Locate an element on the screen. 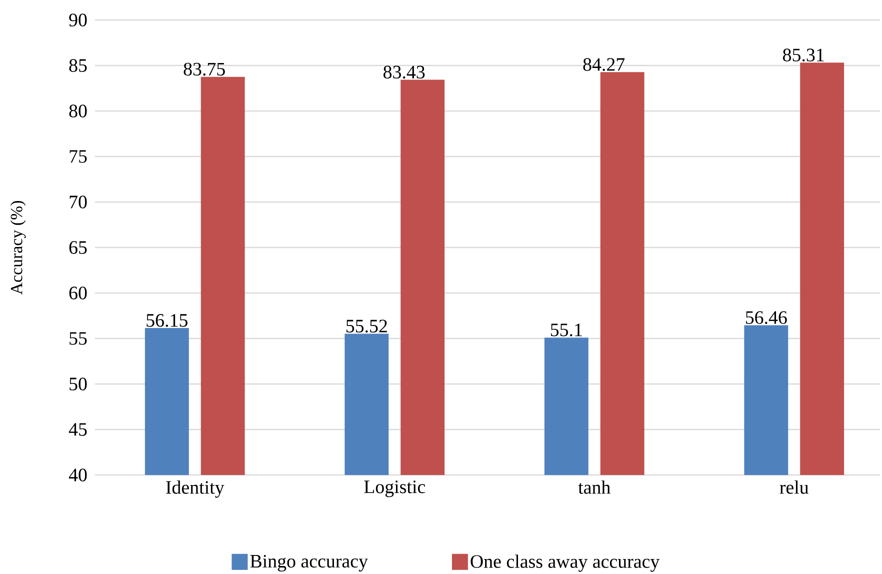 This screenshot has height=574, width=882. data-label: 56.15 is located at coordinates (167, 320).